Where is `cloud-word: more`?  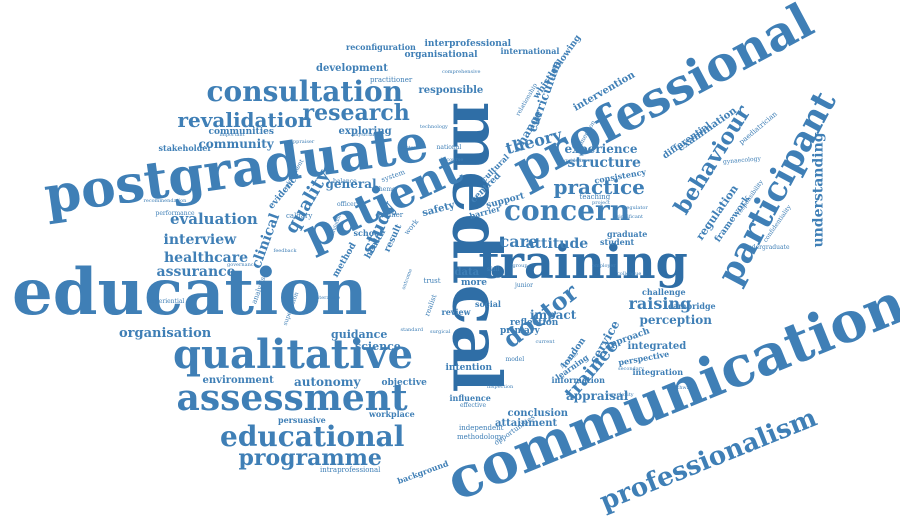
cloud-word: more is located at coordinates (474, 282).